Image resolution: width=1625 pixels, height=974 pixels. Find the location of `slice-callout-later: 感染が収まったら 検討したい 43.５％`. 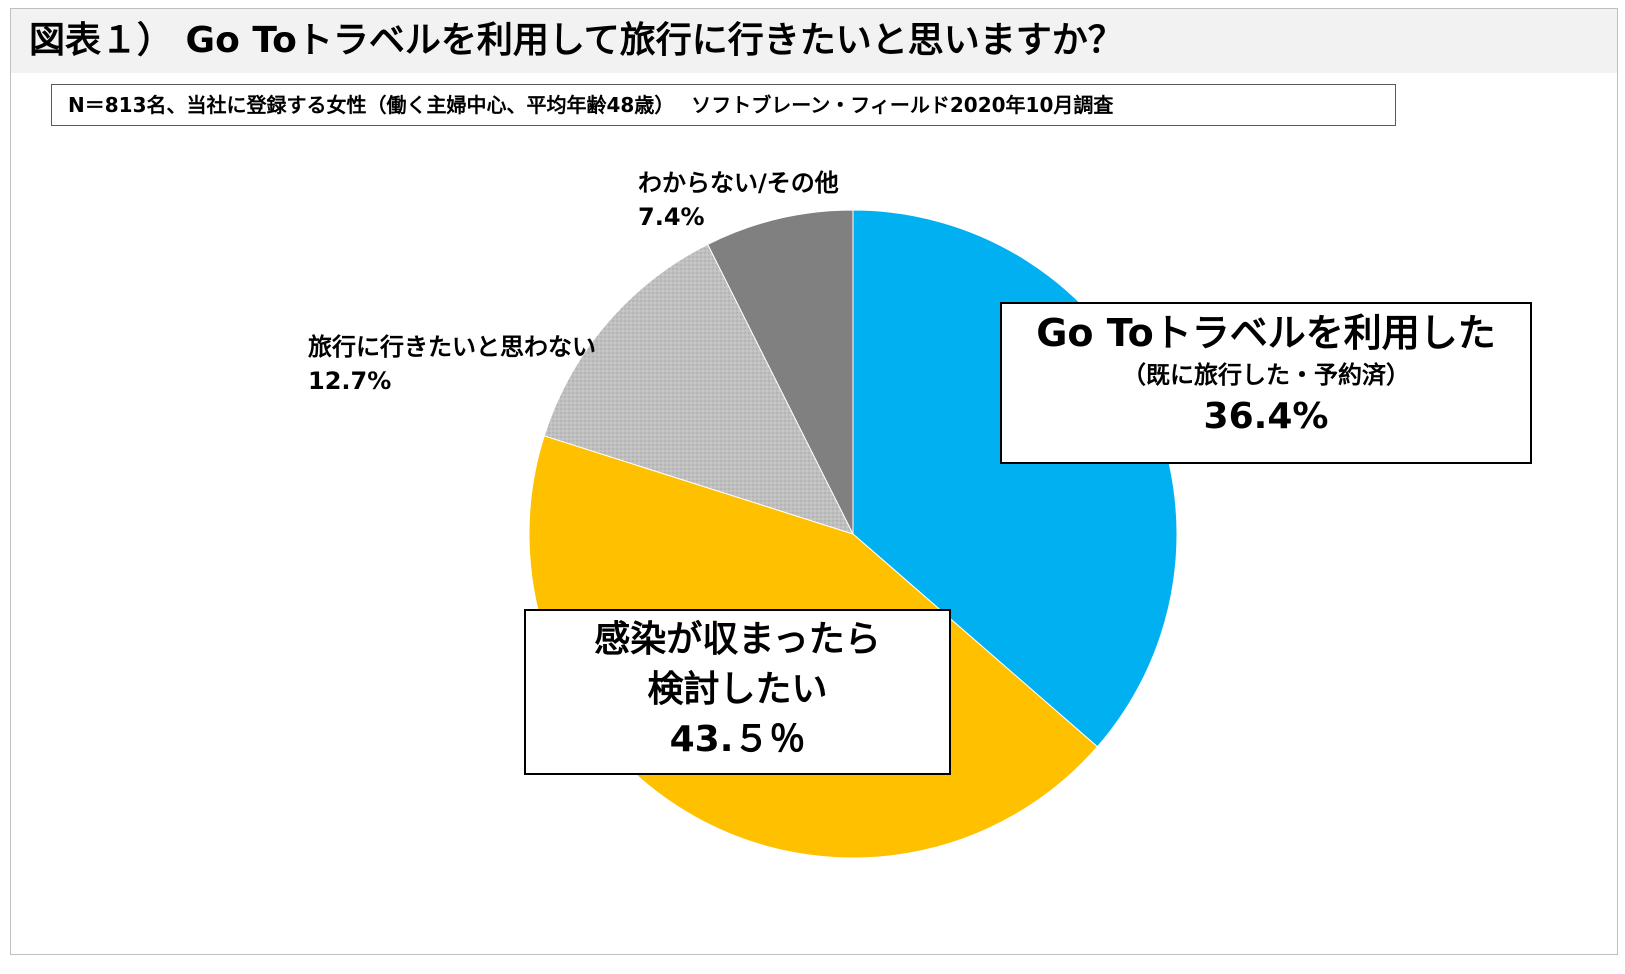

slice-callout-later: 感染が収まったら 検討したい 43.５％ is located at coordinates (737, 692).